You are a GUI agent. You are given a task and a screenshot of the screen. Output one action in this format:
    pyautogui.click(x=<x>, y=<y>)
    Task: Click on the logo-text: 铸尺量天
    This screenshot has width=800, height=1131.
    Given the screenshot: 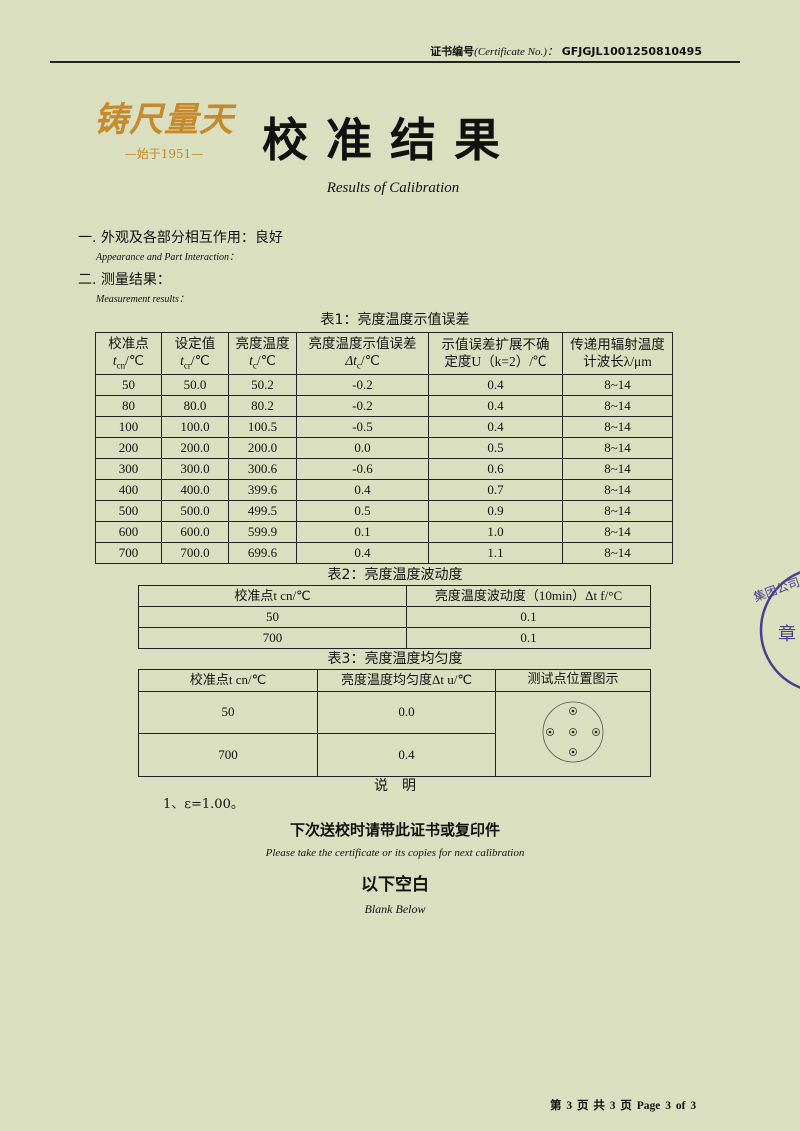 What is the action you would take?
    pyautogui.click(x=164, y=120)
    